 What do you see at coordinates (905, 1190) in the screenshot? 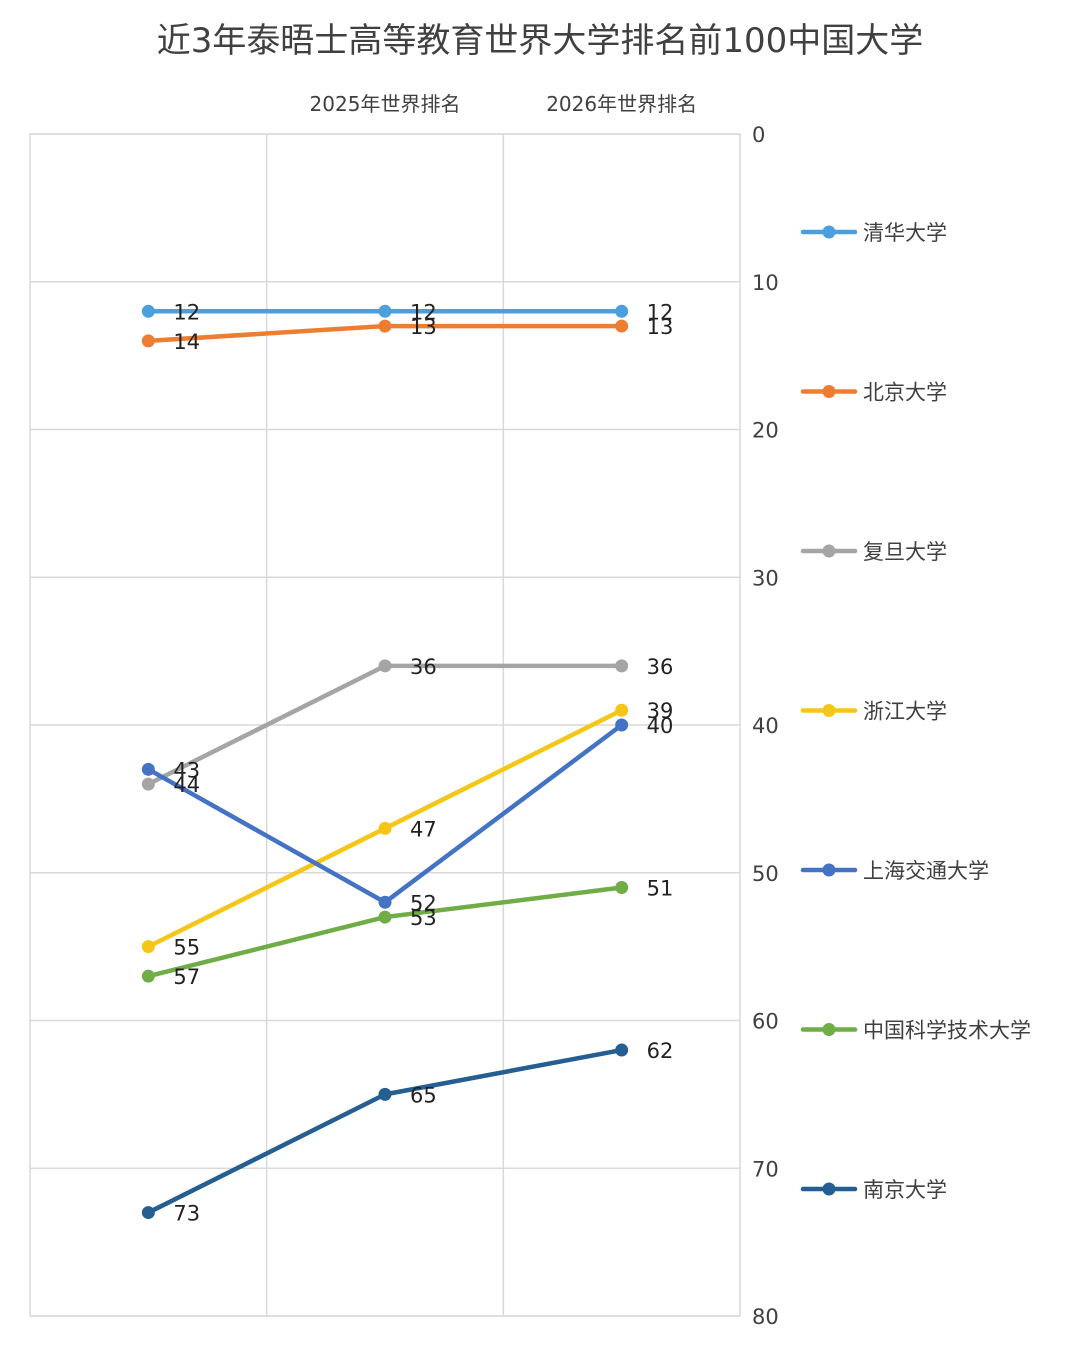
I see `legend-label: 南京大学` at bounding box center [905, 1190].